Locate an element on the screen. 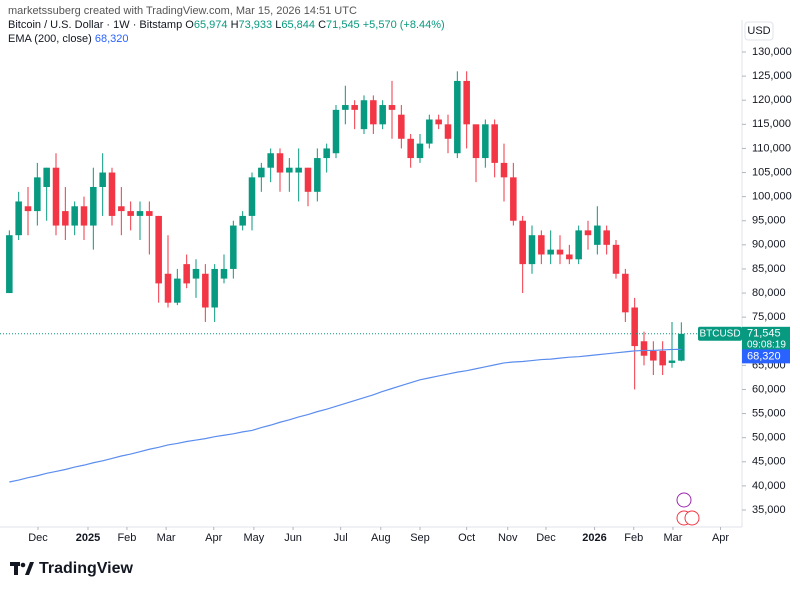 This screenshot has width=800, height=591. symbol-tag-box is located at coordinates (720, 333).